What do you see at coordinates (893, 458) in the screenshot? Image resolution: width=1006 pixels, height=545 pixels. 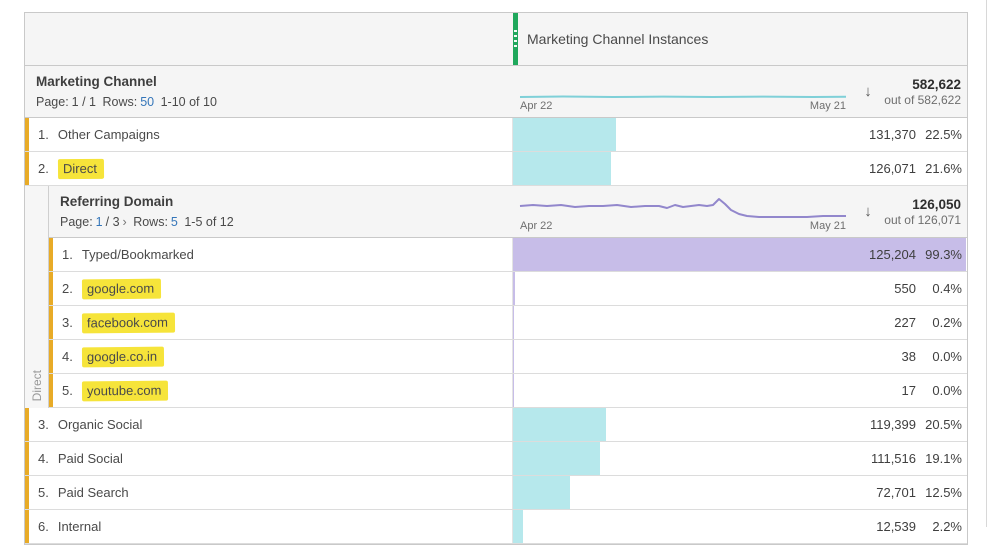 I see `row-value: 111,516` at bounding box center [893, 458].